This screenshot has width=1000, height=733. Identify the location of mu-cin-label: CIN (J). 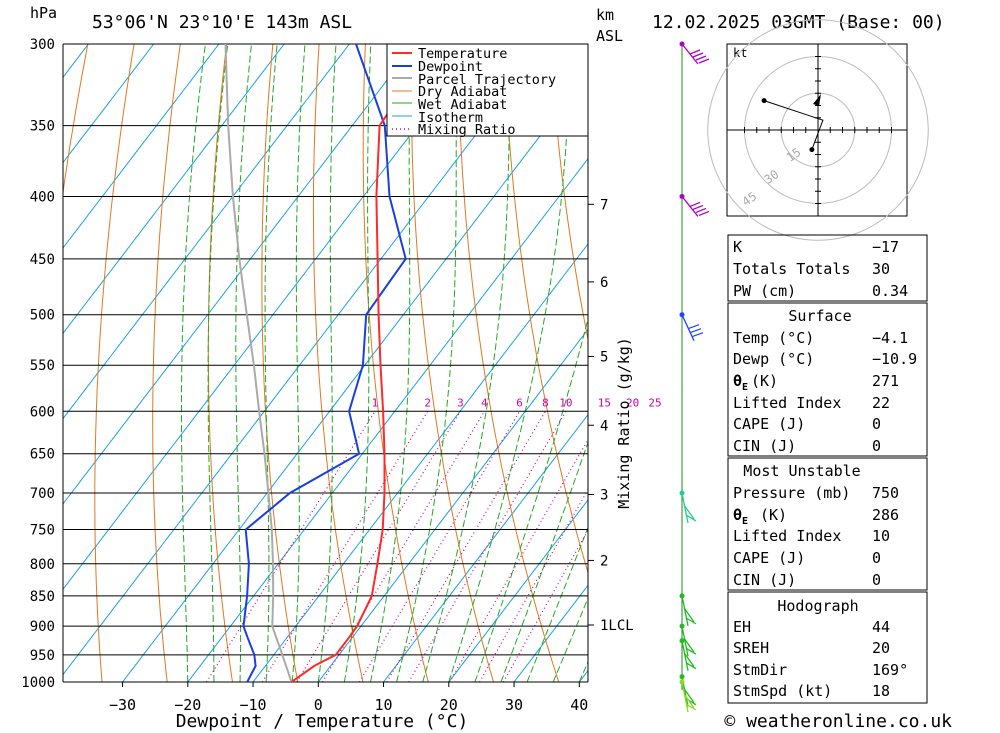
(764, 580).